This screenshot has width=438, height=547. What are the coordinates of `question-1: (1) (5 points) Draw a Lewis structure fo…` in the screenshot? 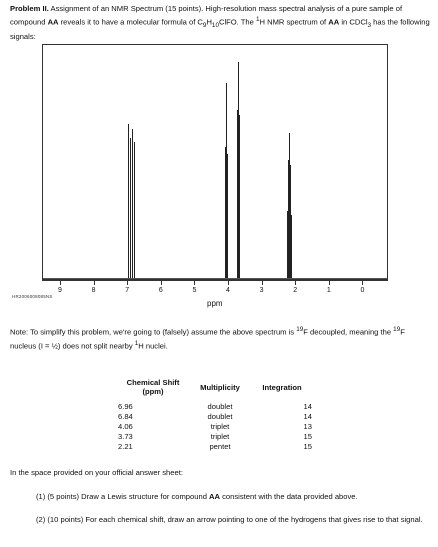 It's located at (232, 496).